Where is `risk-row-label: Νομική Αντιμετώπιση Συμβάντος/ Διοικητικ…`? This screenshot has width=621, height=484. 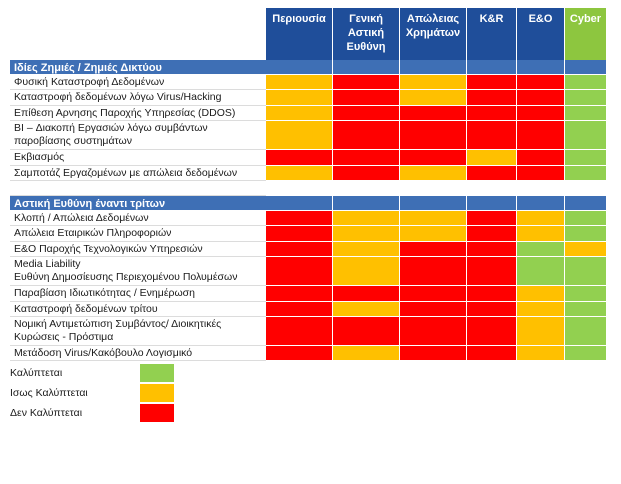
risk-row-label: Νομική Αντιμετώπιση Συμβάντος/ Διοικητικ… is located at coordinates (138, 331).